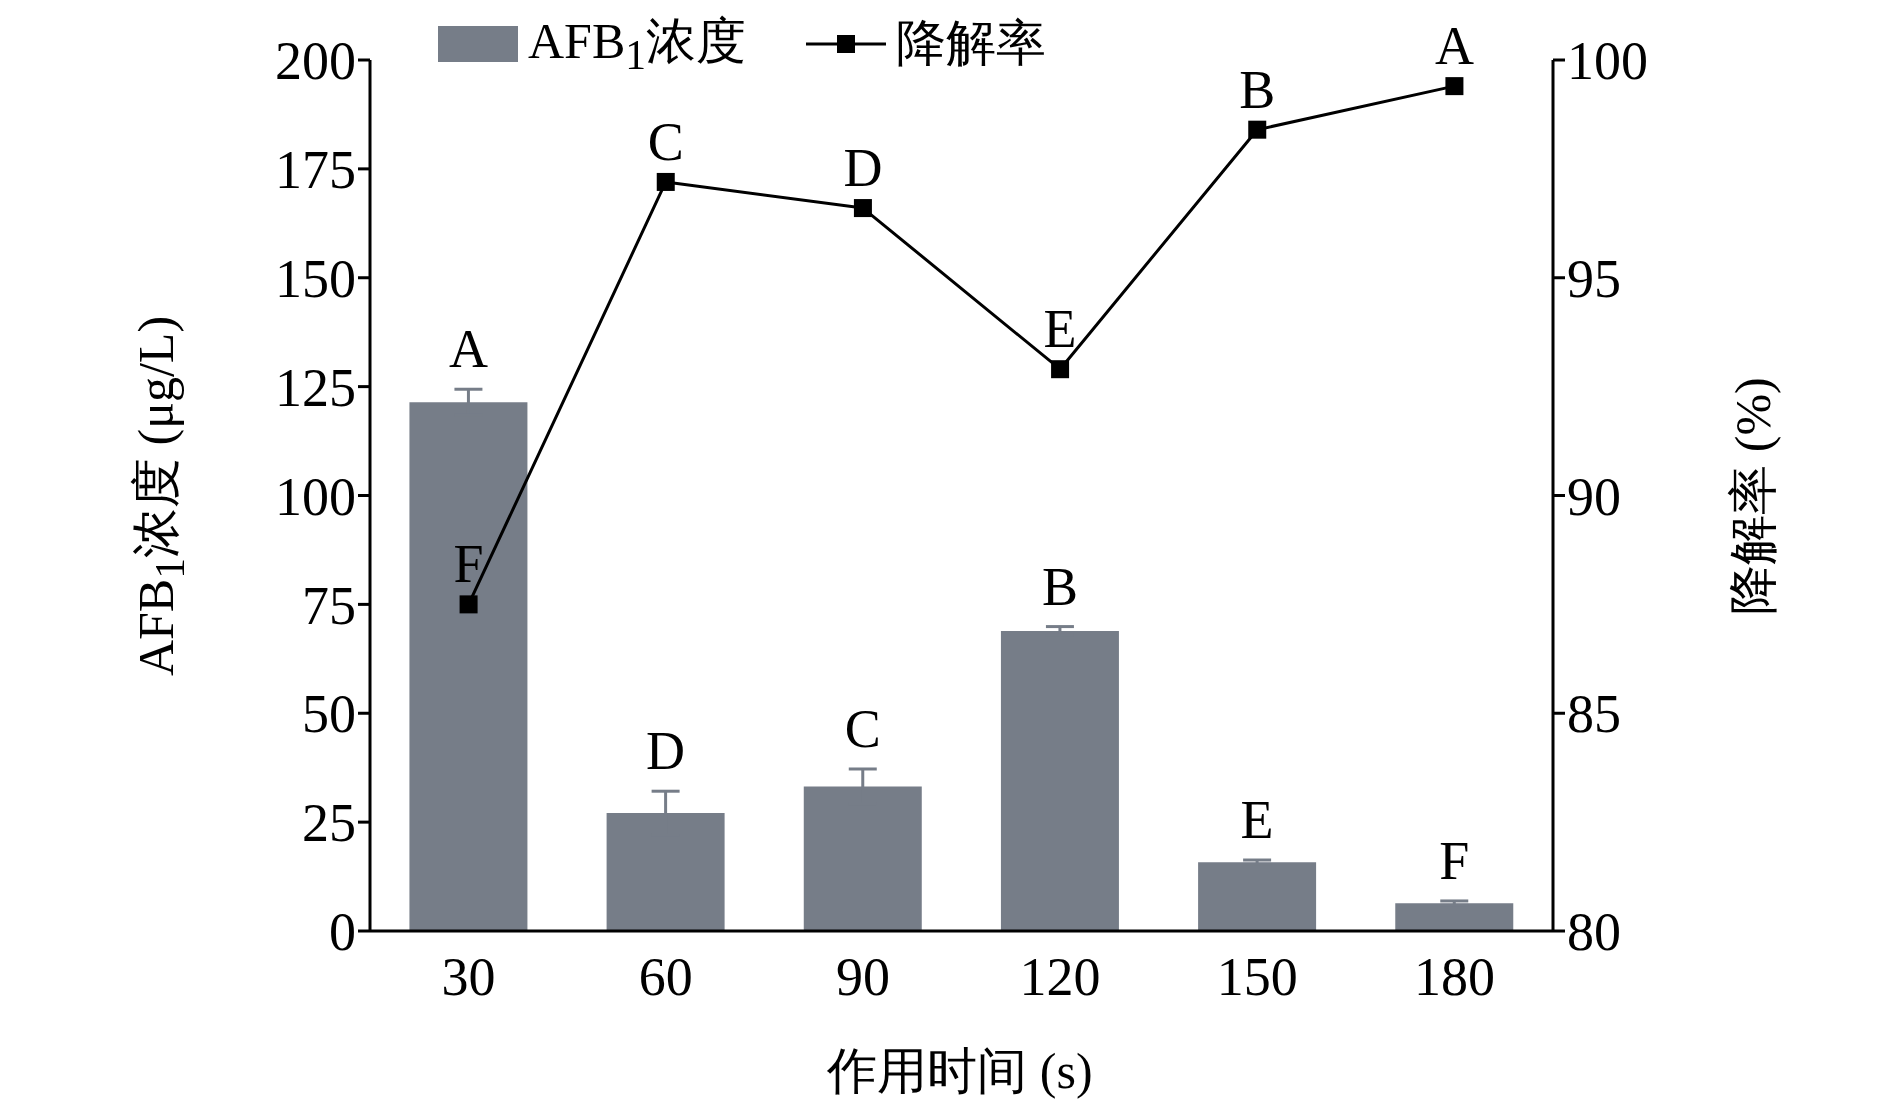  Describe the element at coordinates (1607, 61) in the screenshot. I see `y2-tick-label: 100` at that location.